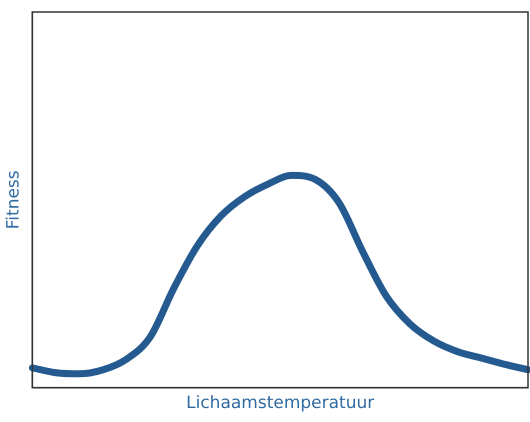 This screenshot has width=530, height=422. What do you see at coordinates (14, 200) in the screenshot?
I see `y-axis-title: Fitness` at bounding box center [14, 200].